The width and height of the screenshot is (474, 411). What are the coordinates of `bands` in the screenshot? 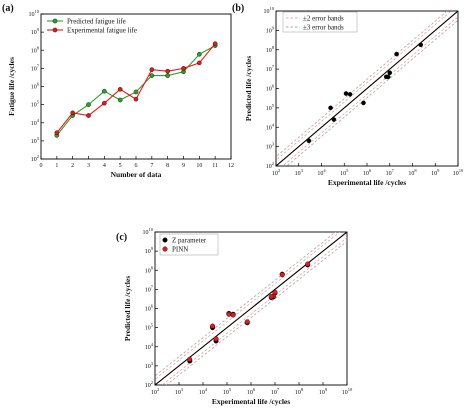 It's located at (367, 88).